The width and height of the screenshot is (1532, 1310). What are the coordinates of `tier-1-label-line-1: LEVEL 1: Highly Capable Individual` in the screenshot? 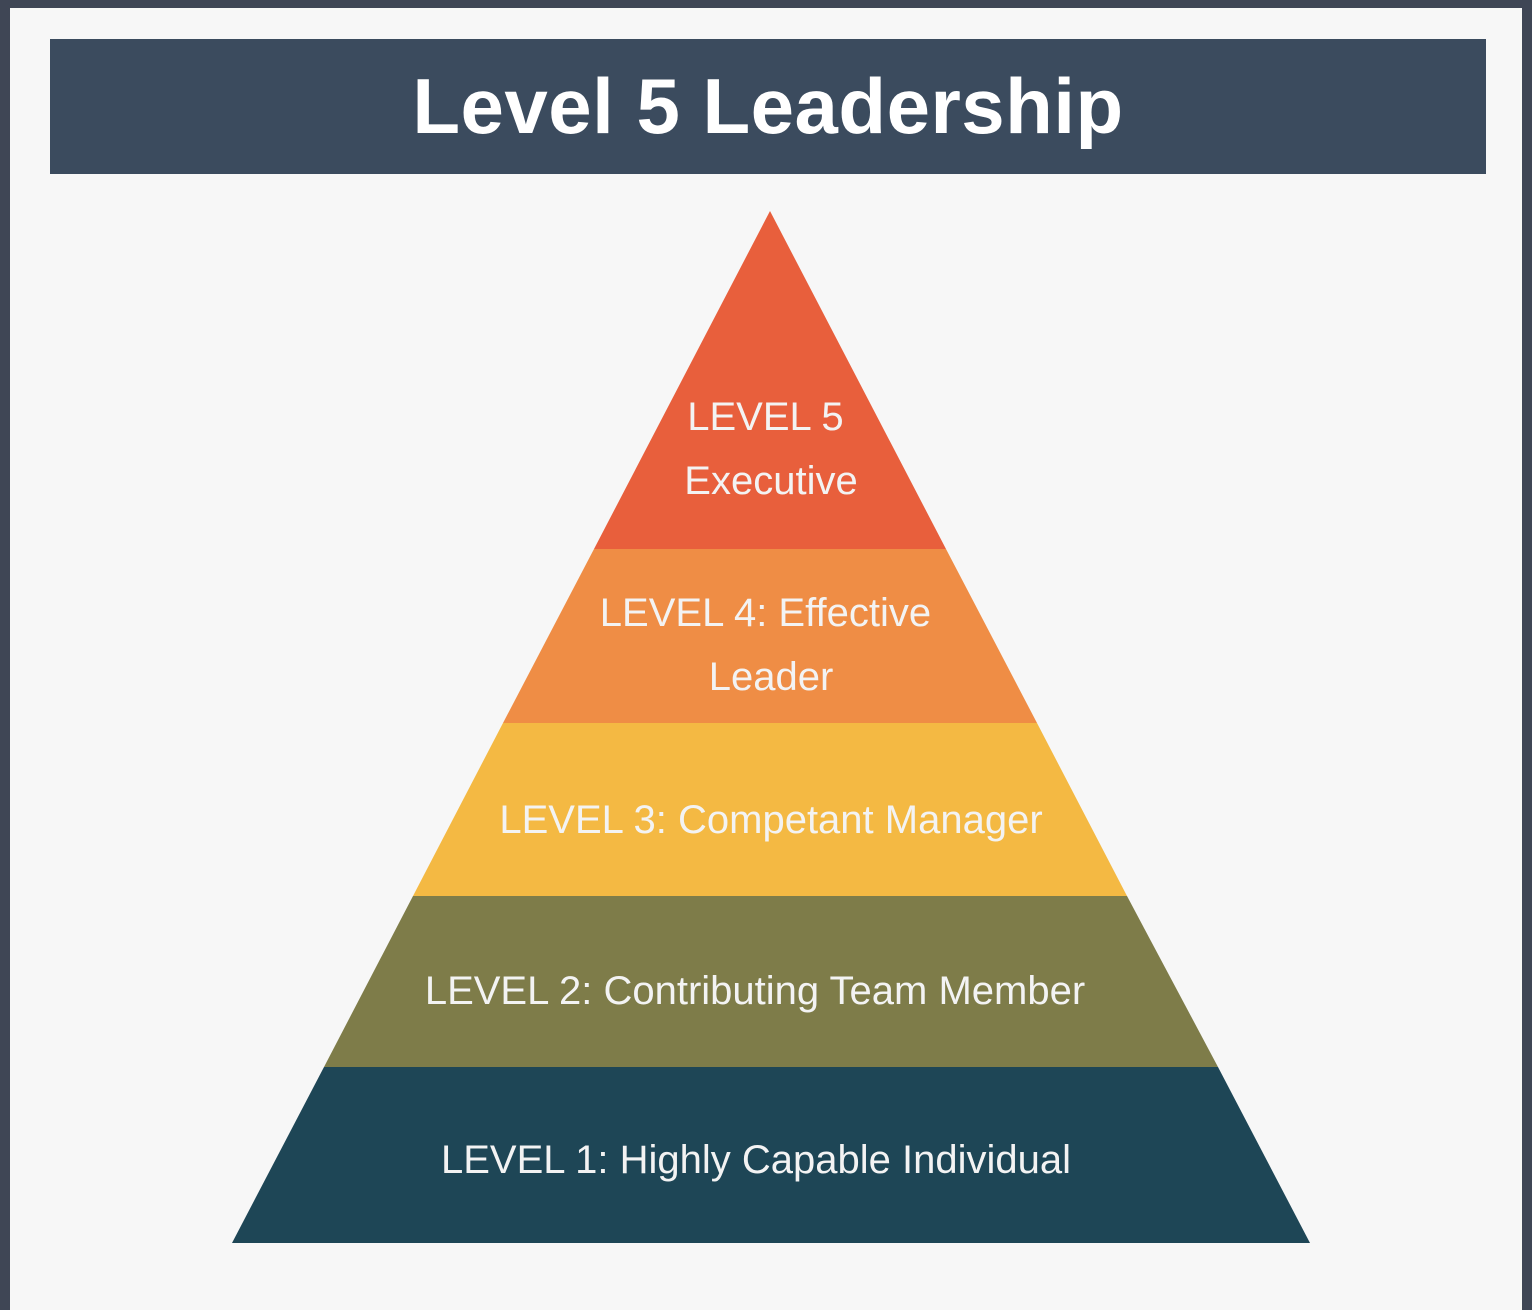 It's located at (756, 1160).